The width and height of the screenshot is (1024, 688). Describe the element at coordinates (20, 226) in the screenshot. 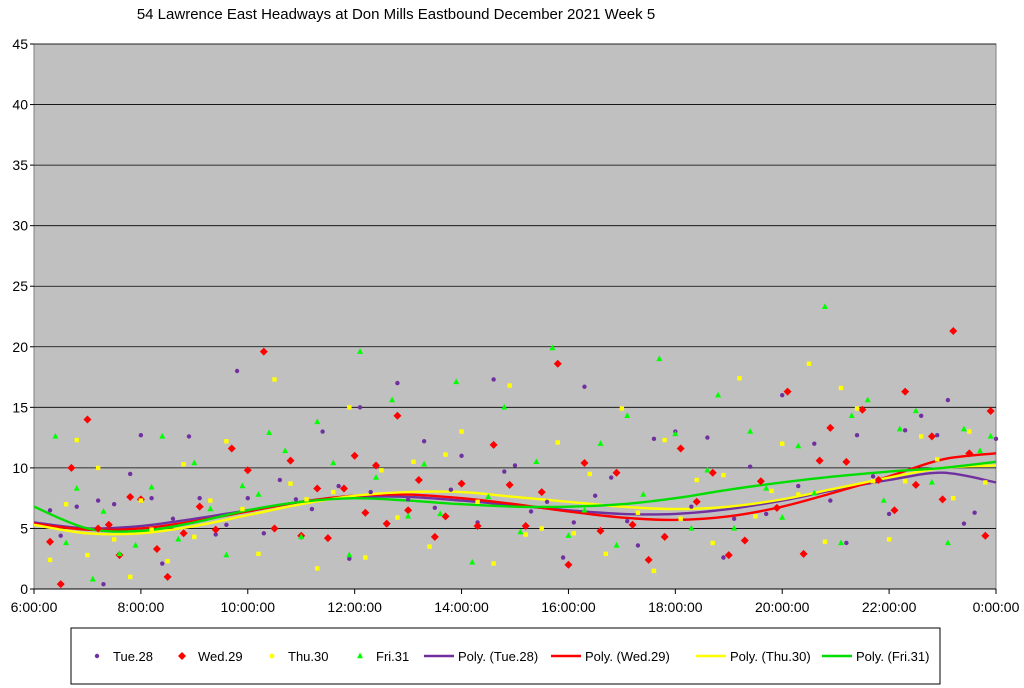

I see `y-tick-label: 30` at that location.